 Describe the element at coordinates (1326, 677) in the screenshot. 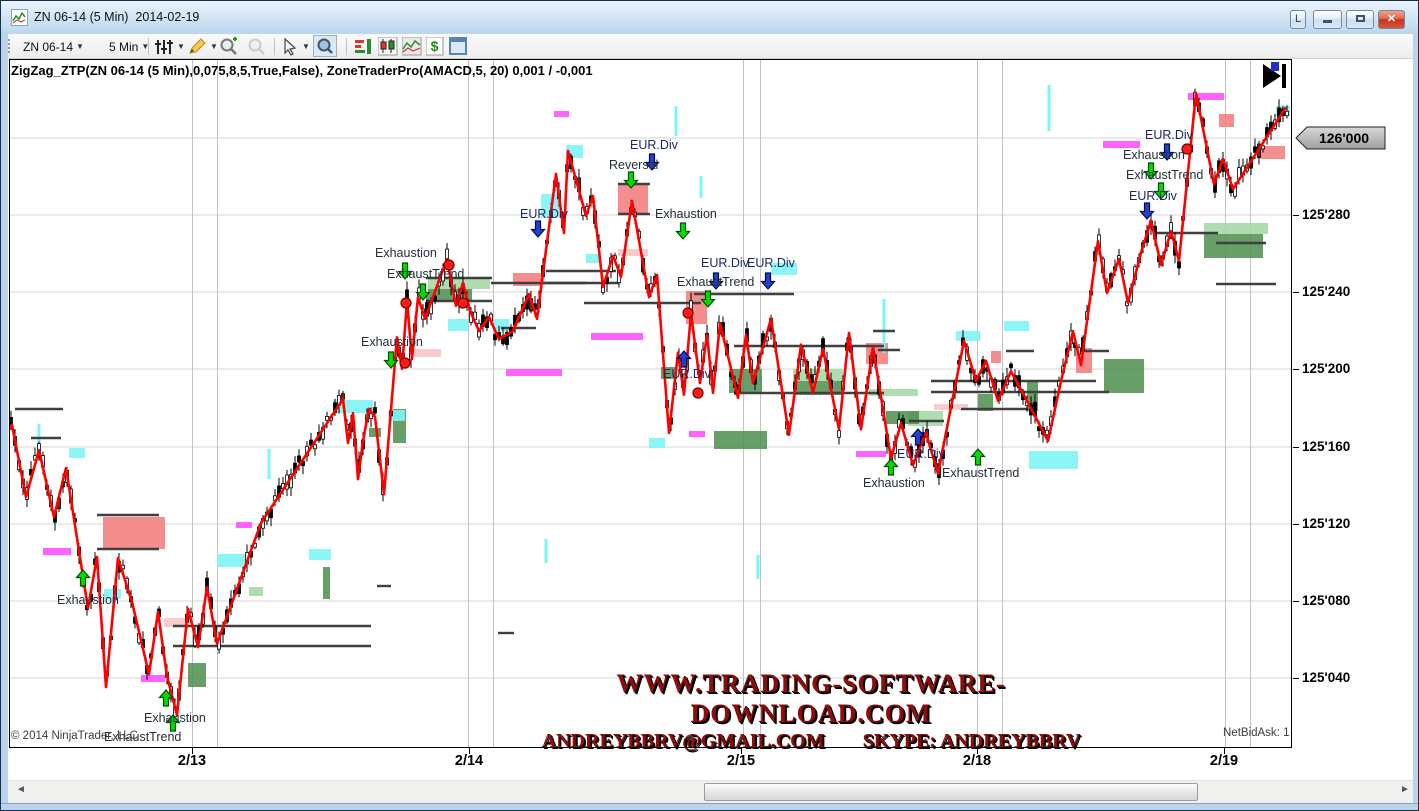

I see `price-tick-label: 125'040` at that location.